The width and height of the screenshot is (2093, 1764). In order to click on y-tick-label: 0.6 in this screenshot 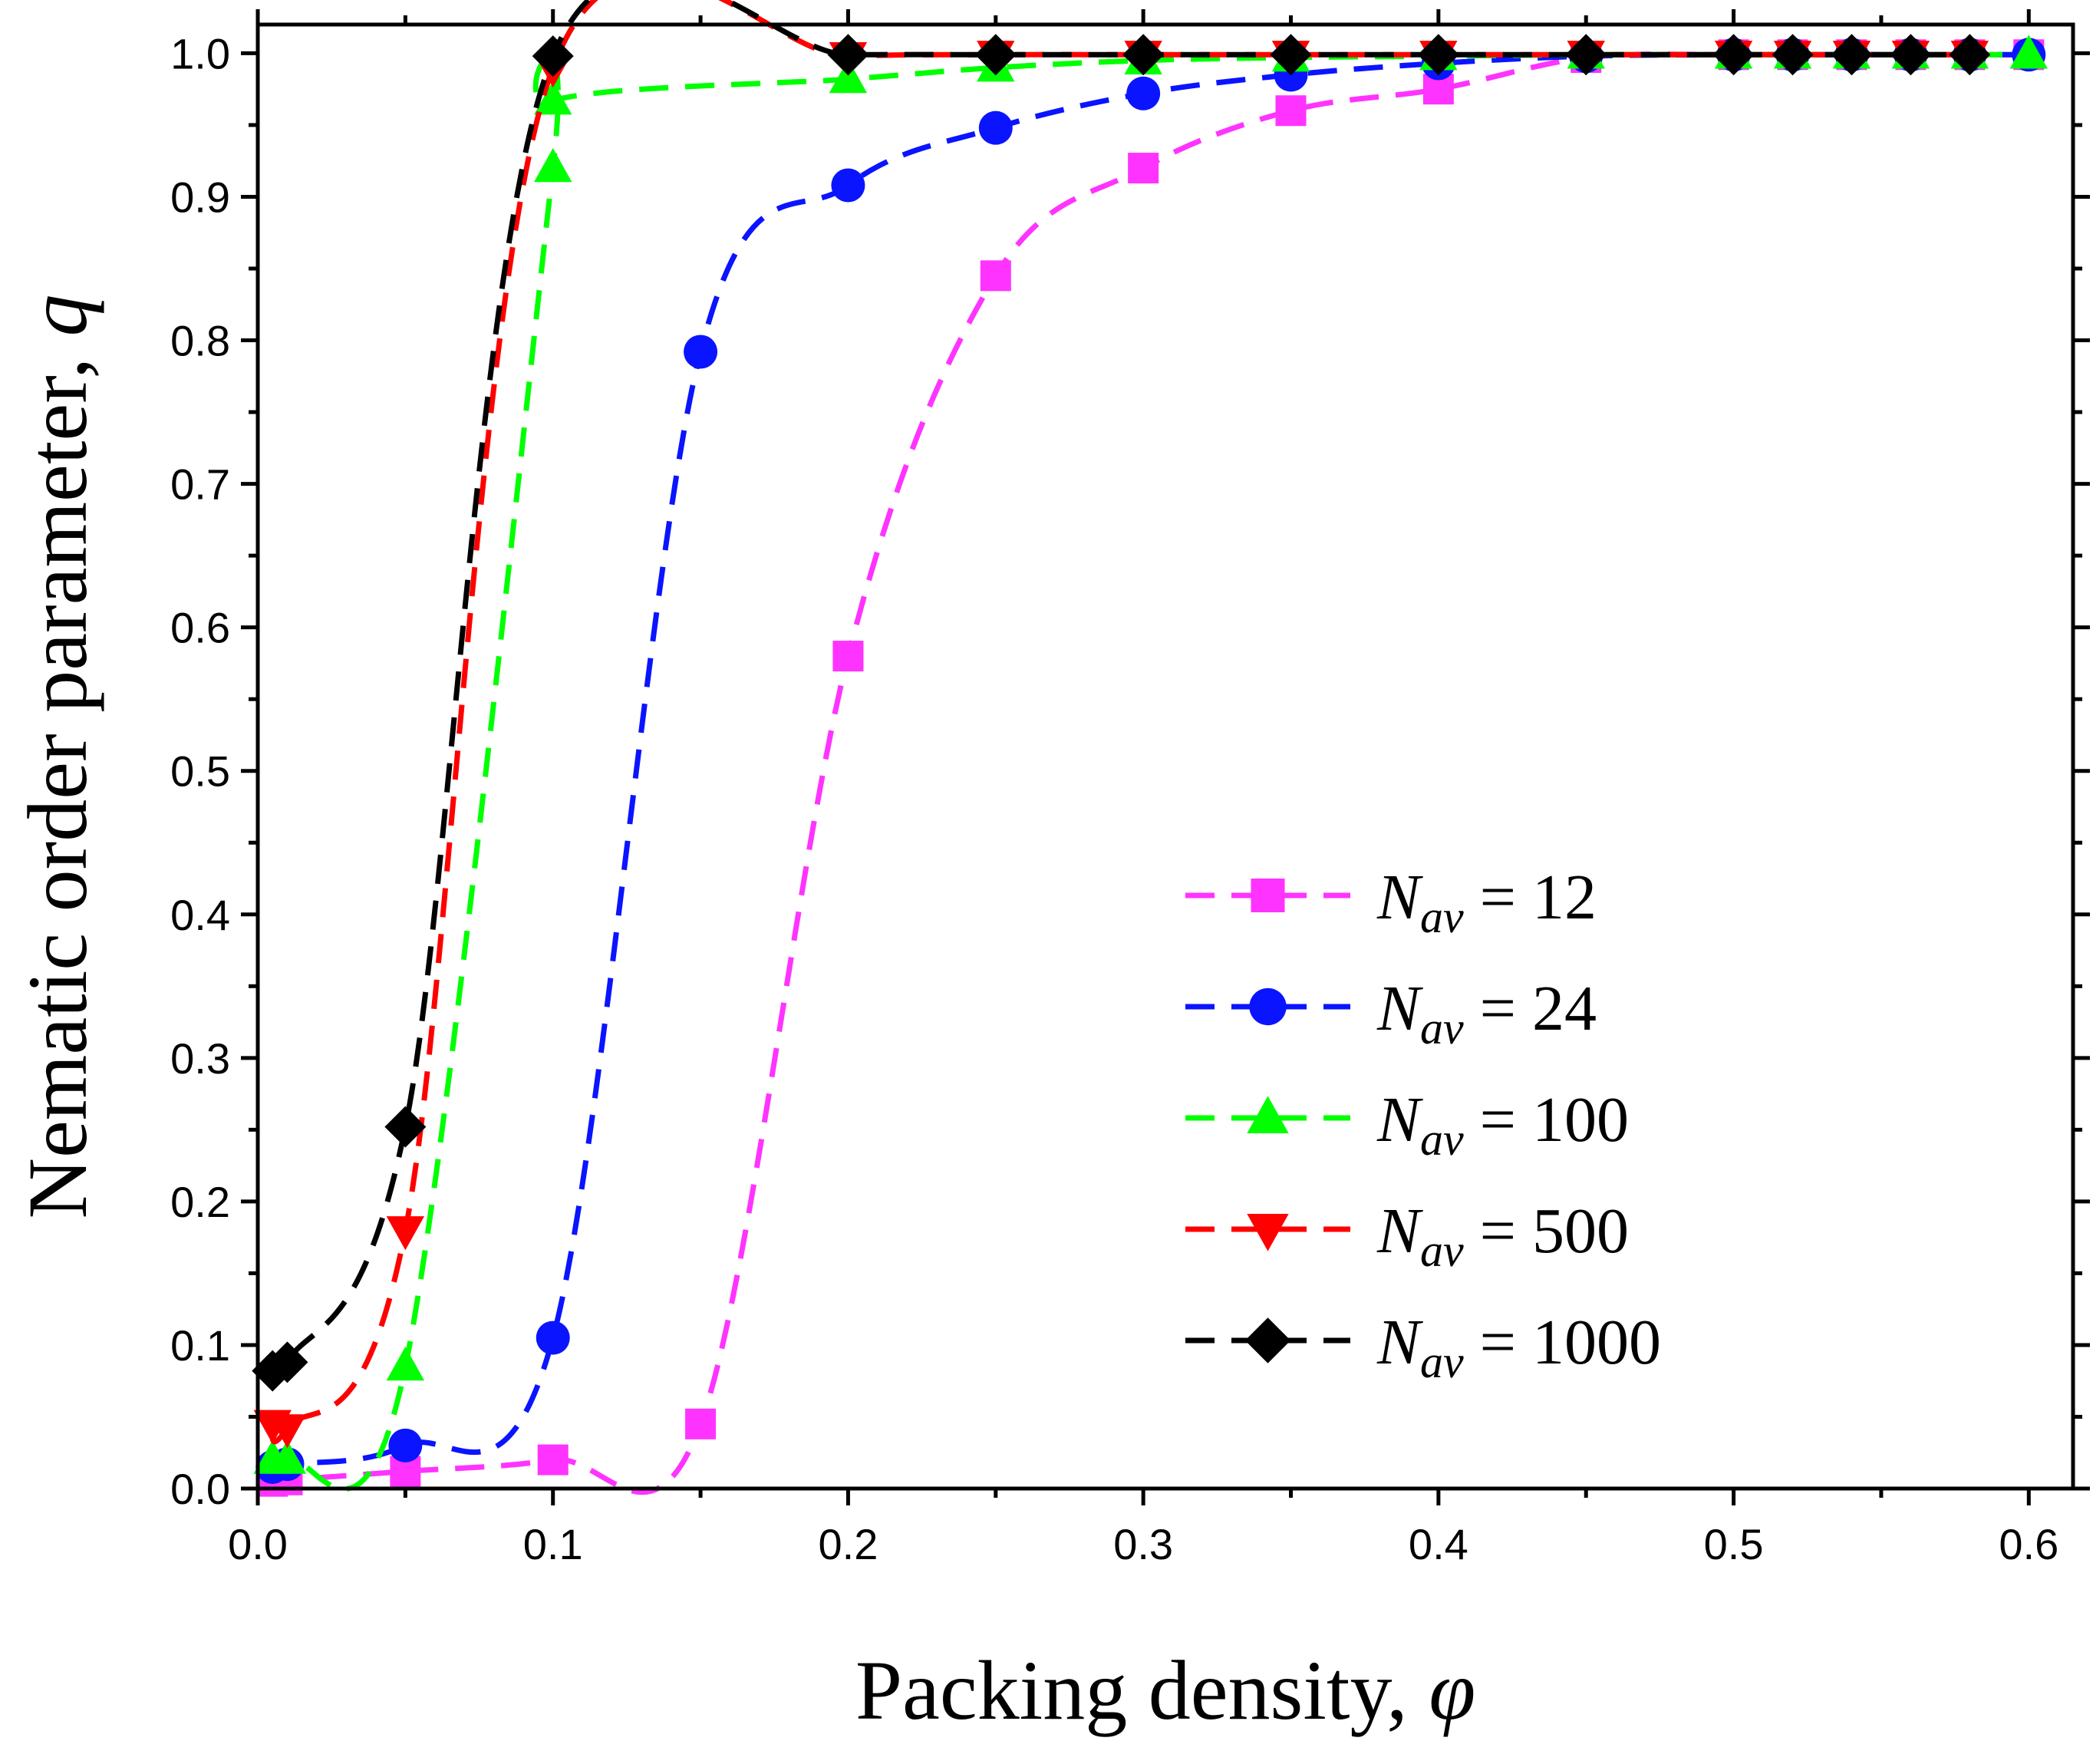, I will do `click(200, 628)`.